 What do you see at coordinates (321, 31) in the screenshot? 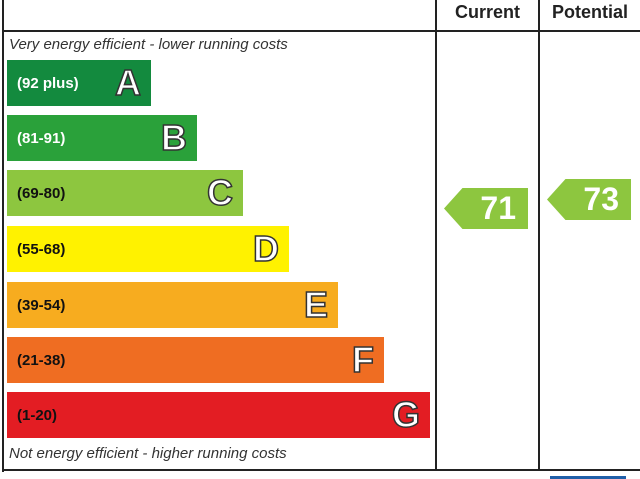
I see `header-divider` at bounding box center [321, 31].